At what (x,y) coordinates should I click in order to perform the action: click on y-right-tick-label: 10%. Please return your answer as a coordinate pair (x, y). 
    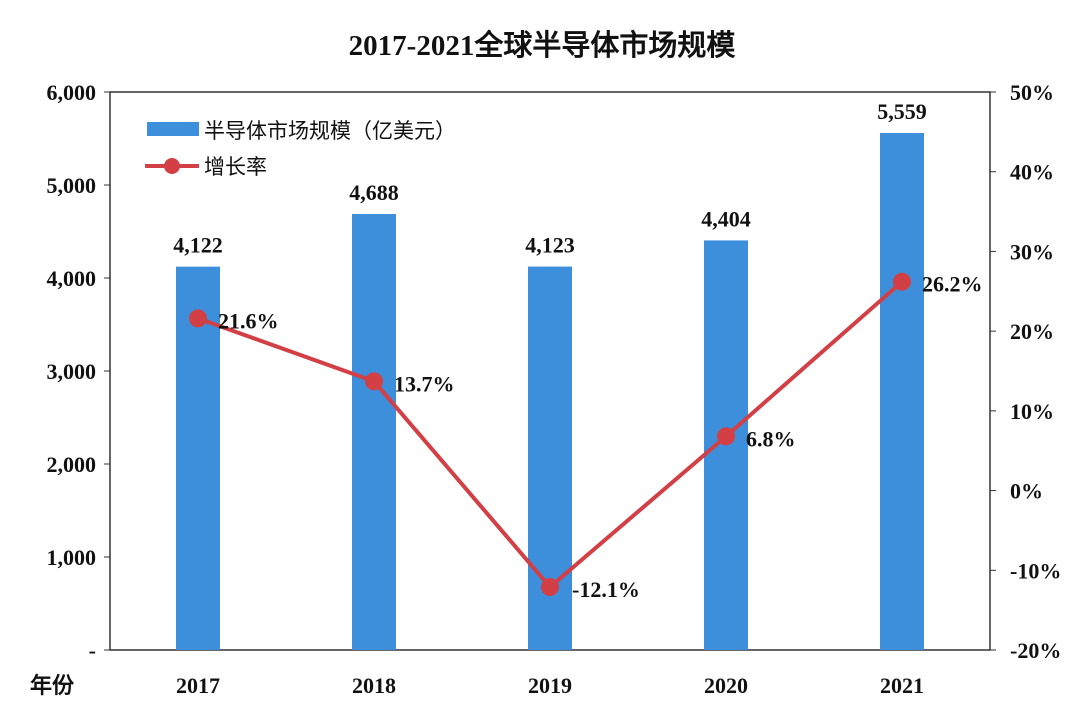
    Looking at the image, I should click on (1032, 411).